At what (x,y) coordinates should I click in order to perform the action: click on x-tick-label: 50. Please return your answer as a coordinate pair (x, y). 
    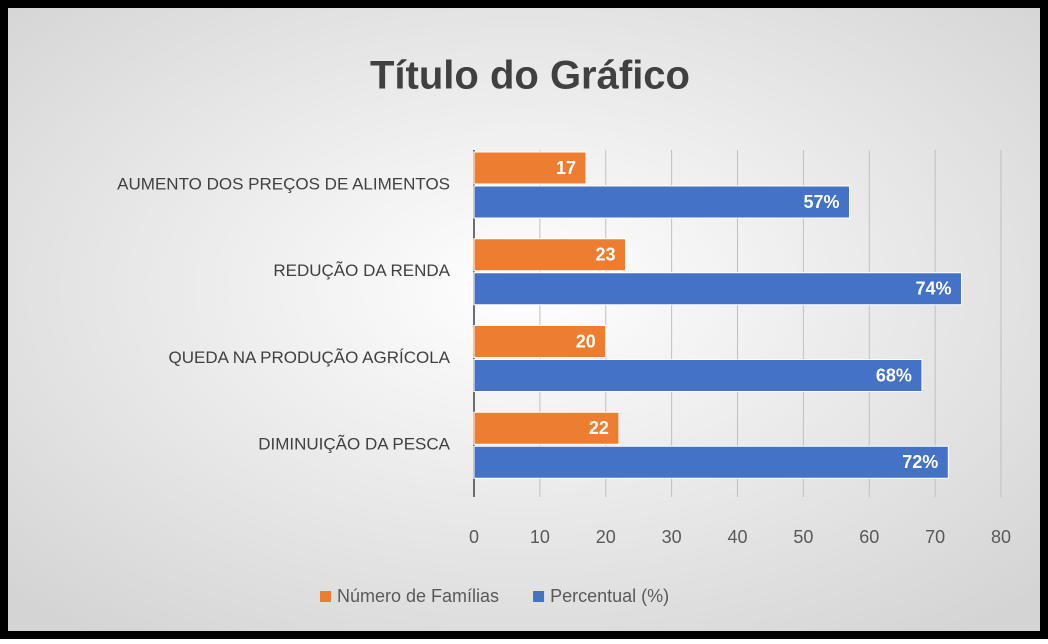
    Looking at the image, I should click on (803, 537).